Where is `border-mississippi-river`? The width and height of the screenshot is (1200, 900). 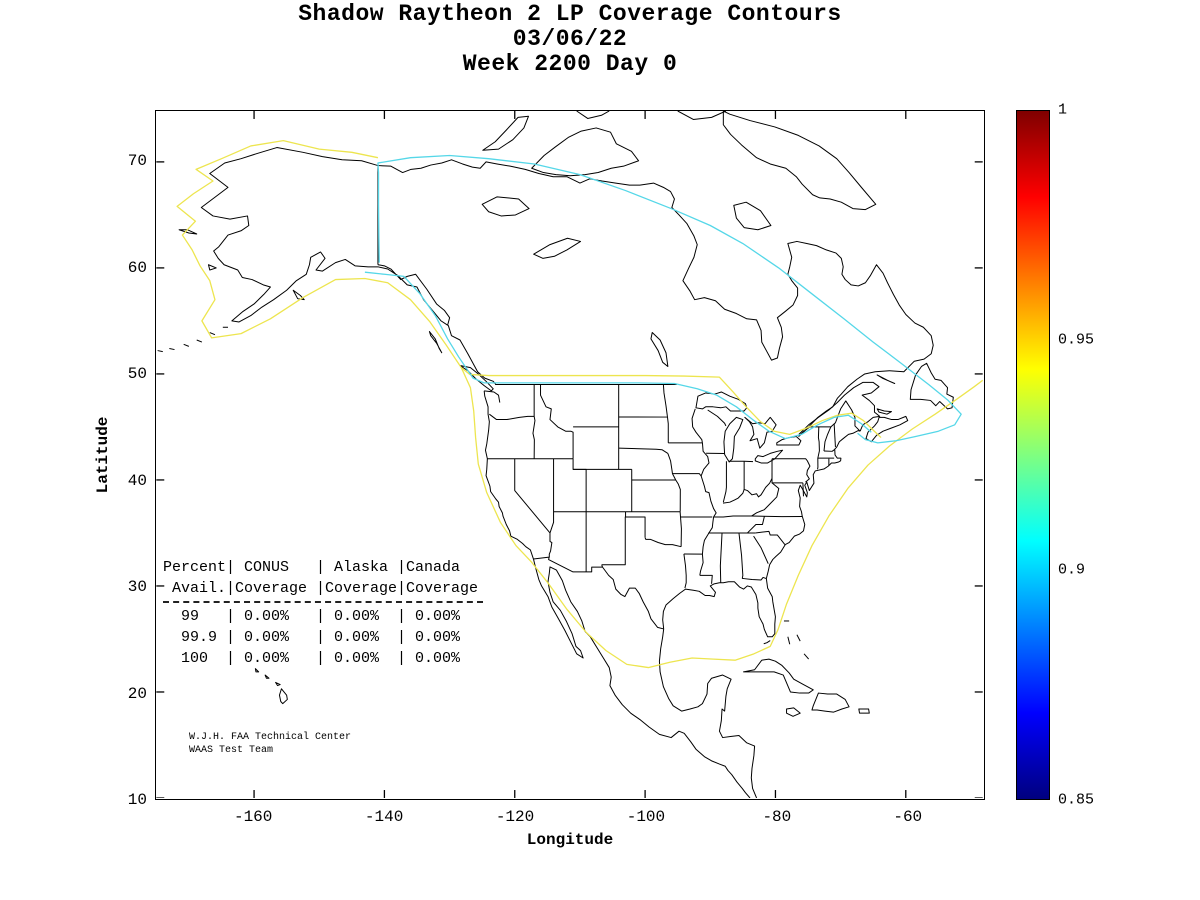
border-mississippi-river is located at coordinates (708, 509).